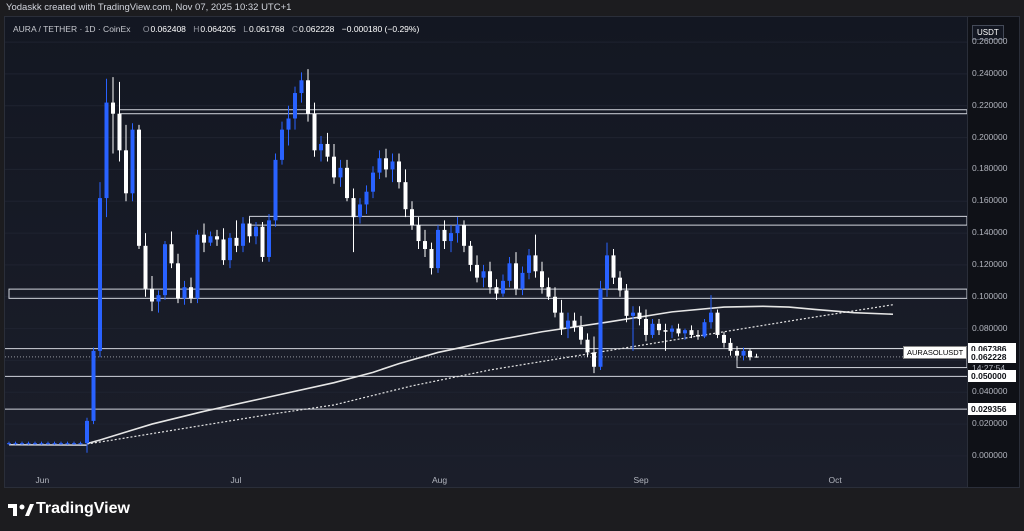 The width and height of the screenshot is (1024, 531). Describe the element at coordinates (316, 29) in the screenshot. I see `close-value: 0.062228` at that location.